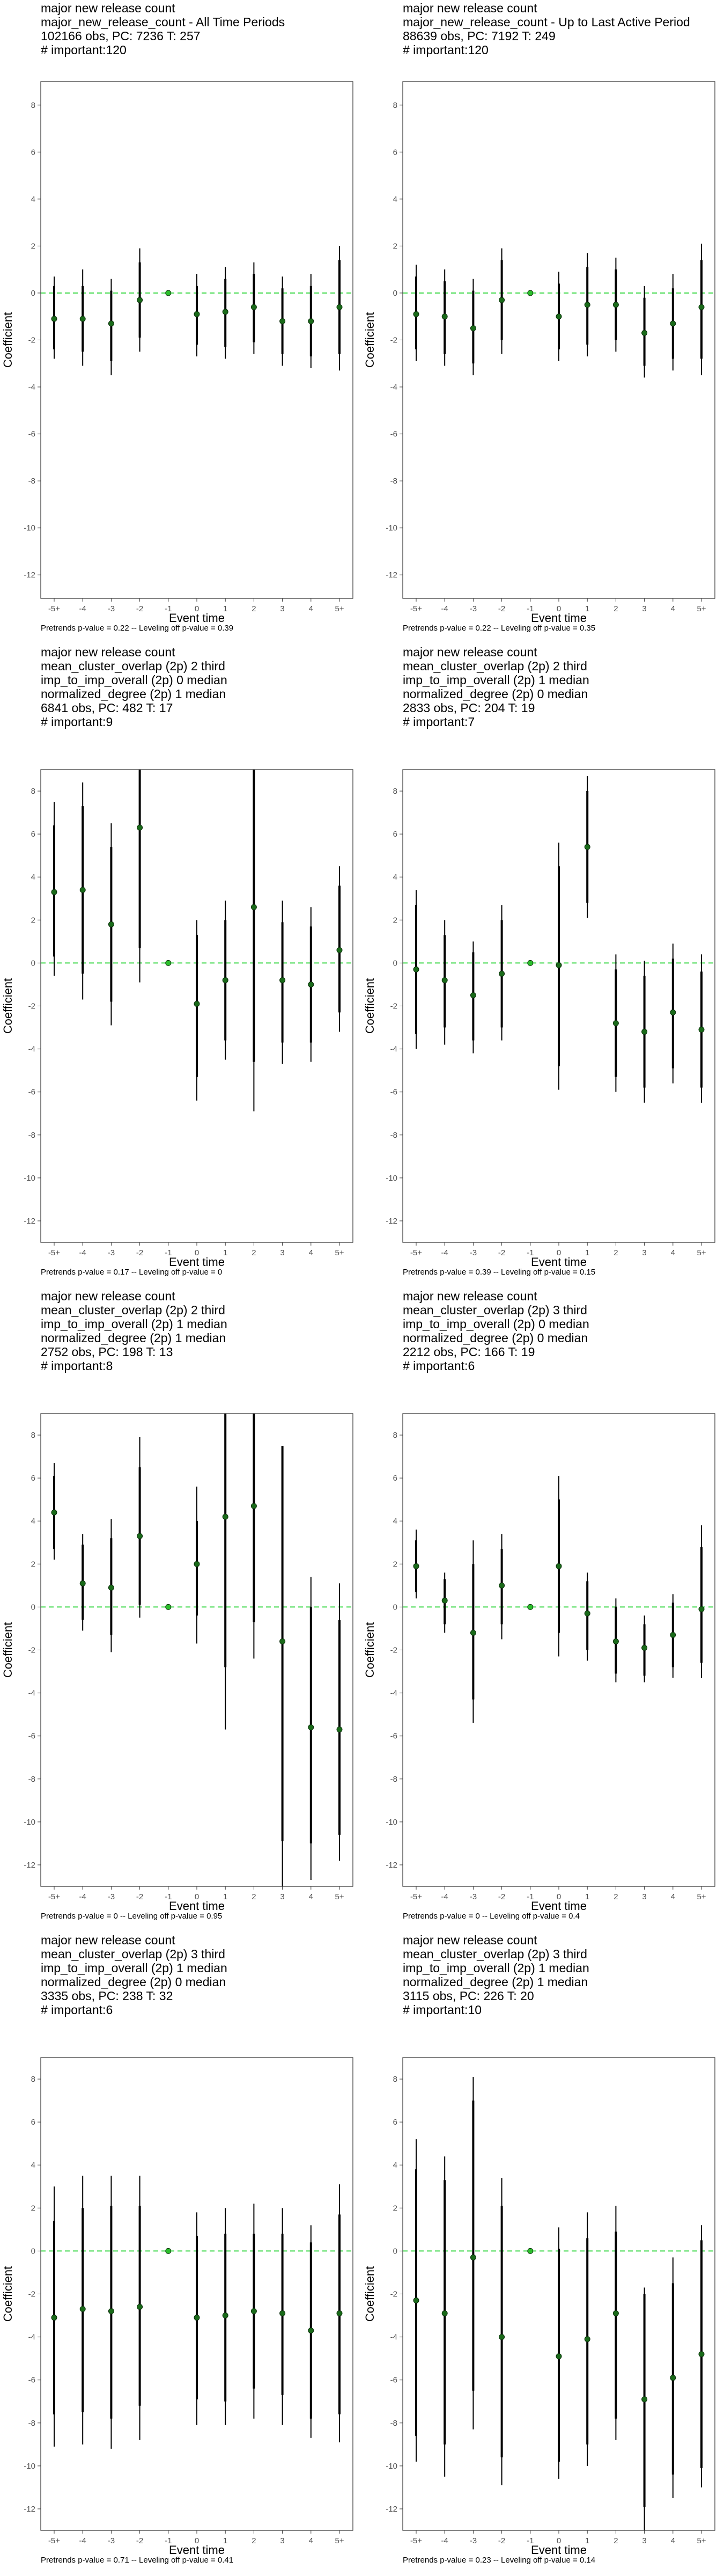 The image size is (724, 2576). I want to click on chart-title-line: mean_cluster_overlap (2p) 3 third, so click(495, 1954).